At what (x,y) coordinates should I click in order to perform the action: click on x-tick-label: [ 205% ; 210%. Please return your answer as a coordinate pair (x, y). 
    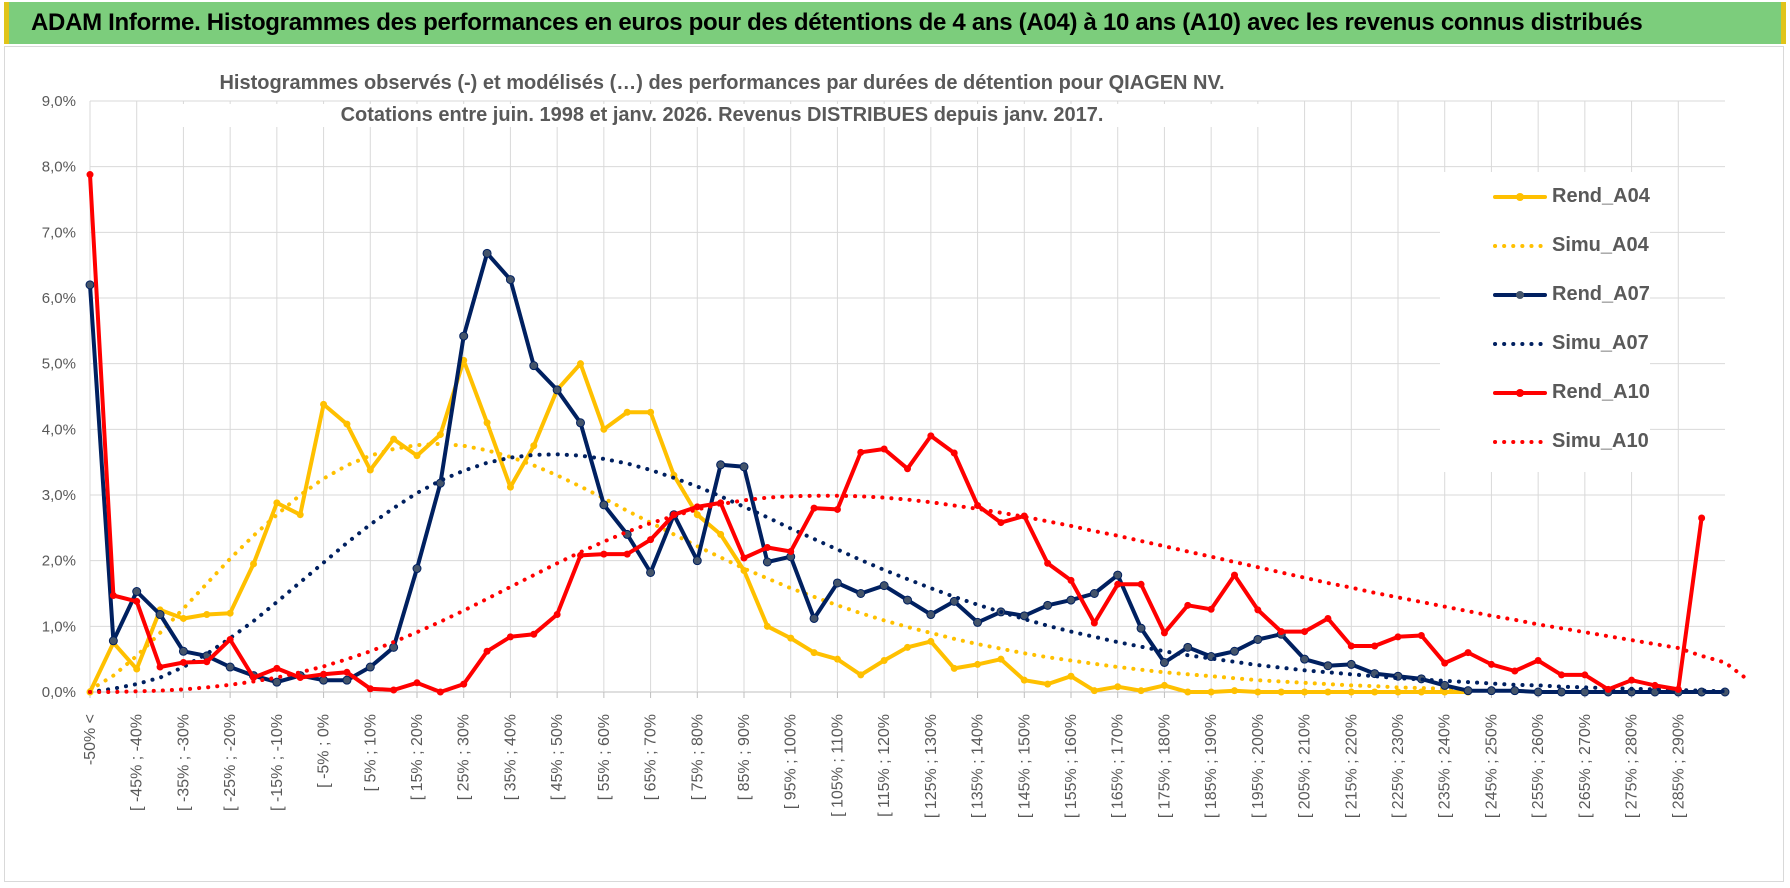
    Looking at the image, I should click on (1305, 766).